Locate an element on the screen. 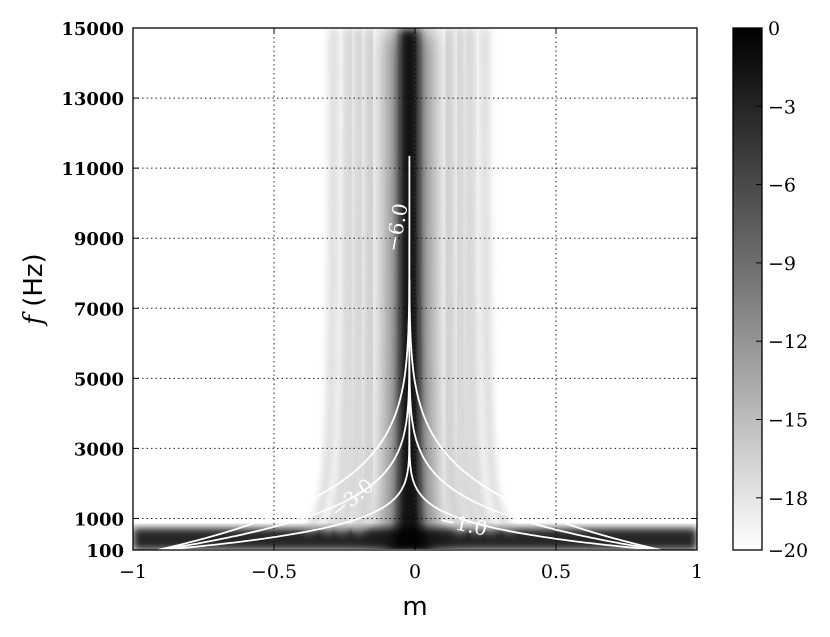 The height and width of the screenshot is (637, 830). y-axis-label-unit: (Hz) is located at coordinates (34, 284).